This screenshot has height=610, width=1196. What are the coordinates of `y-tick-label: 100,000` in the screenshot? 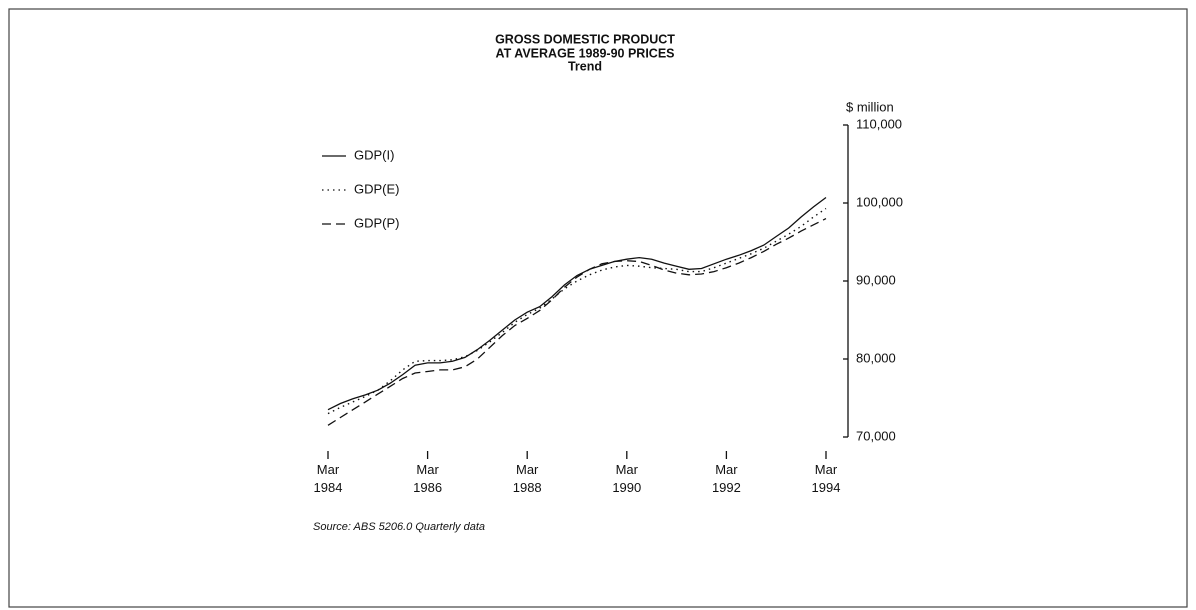 It's located at (879, 201).